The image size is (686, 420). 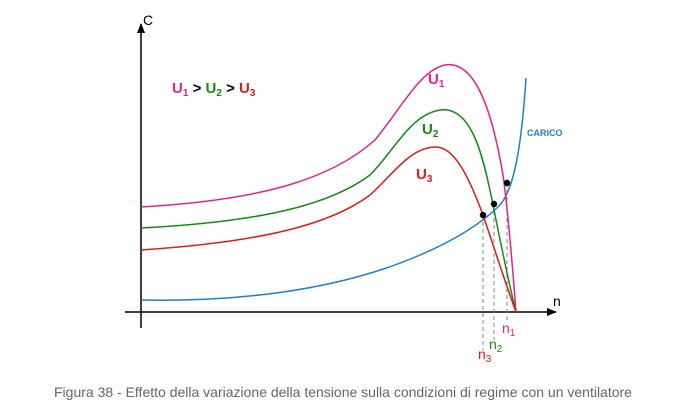 What do you see at coordinates (196, 88) in the screenshot?
I see `legend-gt-1: >` at bounding box center [196, 88].